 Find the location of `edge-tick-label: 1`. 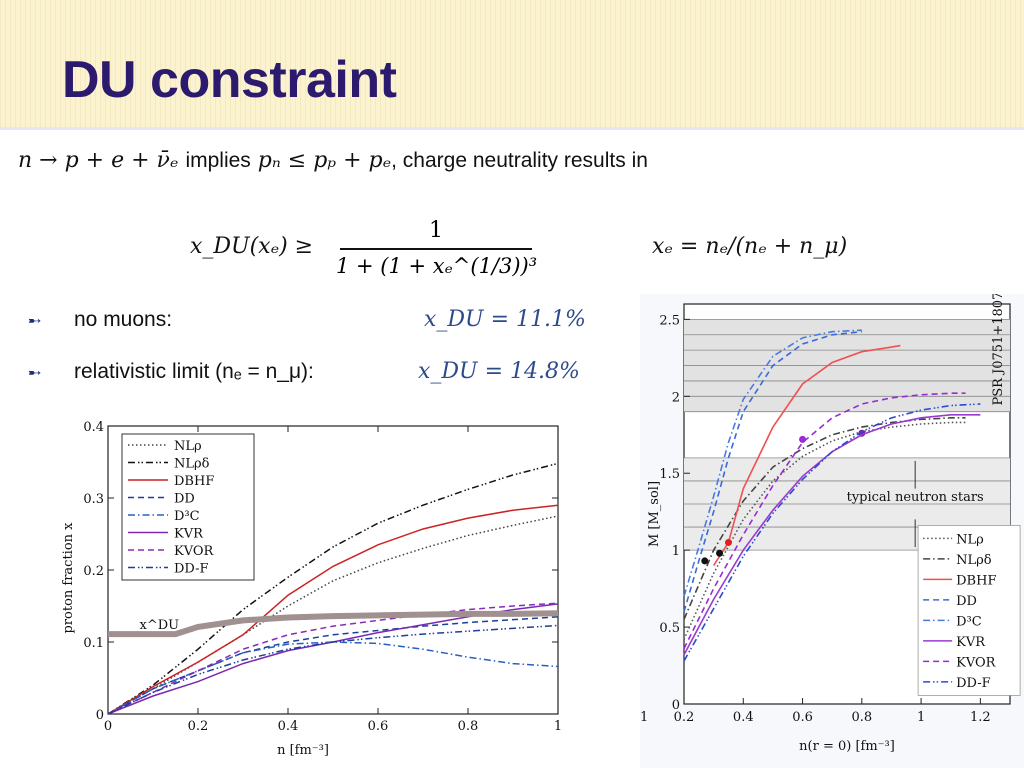

edge-tick-label: 1 is located at coordinates (644, 717).